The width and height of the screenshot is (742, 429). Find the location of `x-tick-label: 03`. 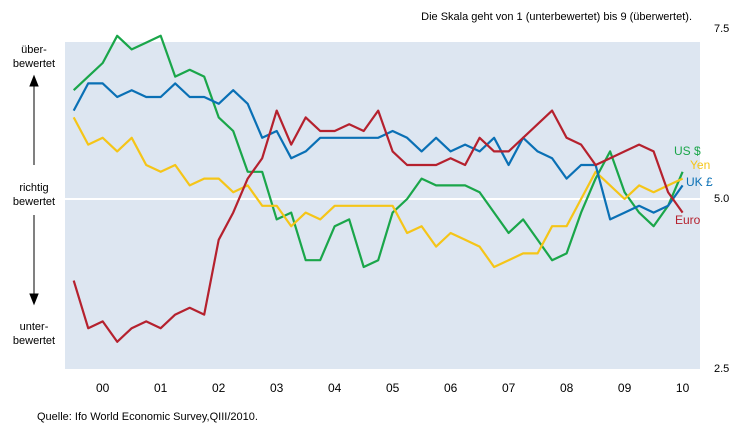

x-tick-label: 03 is located at coordinates (277, 388).